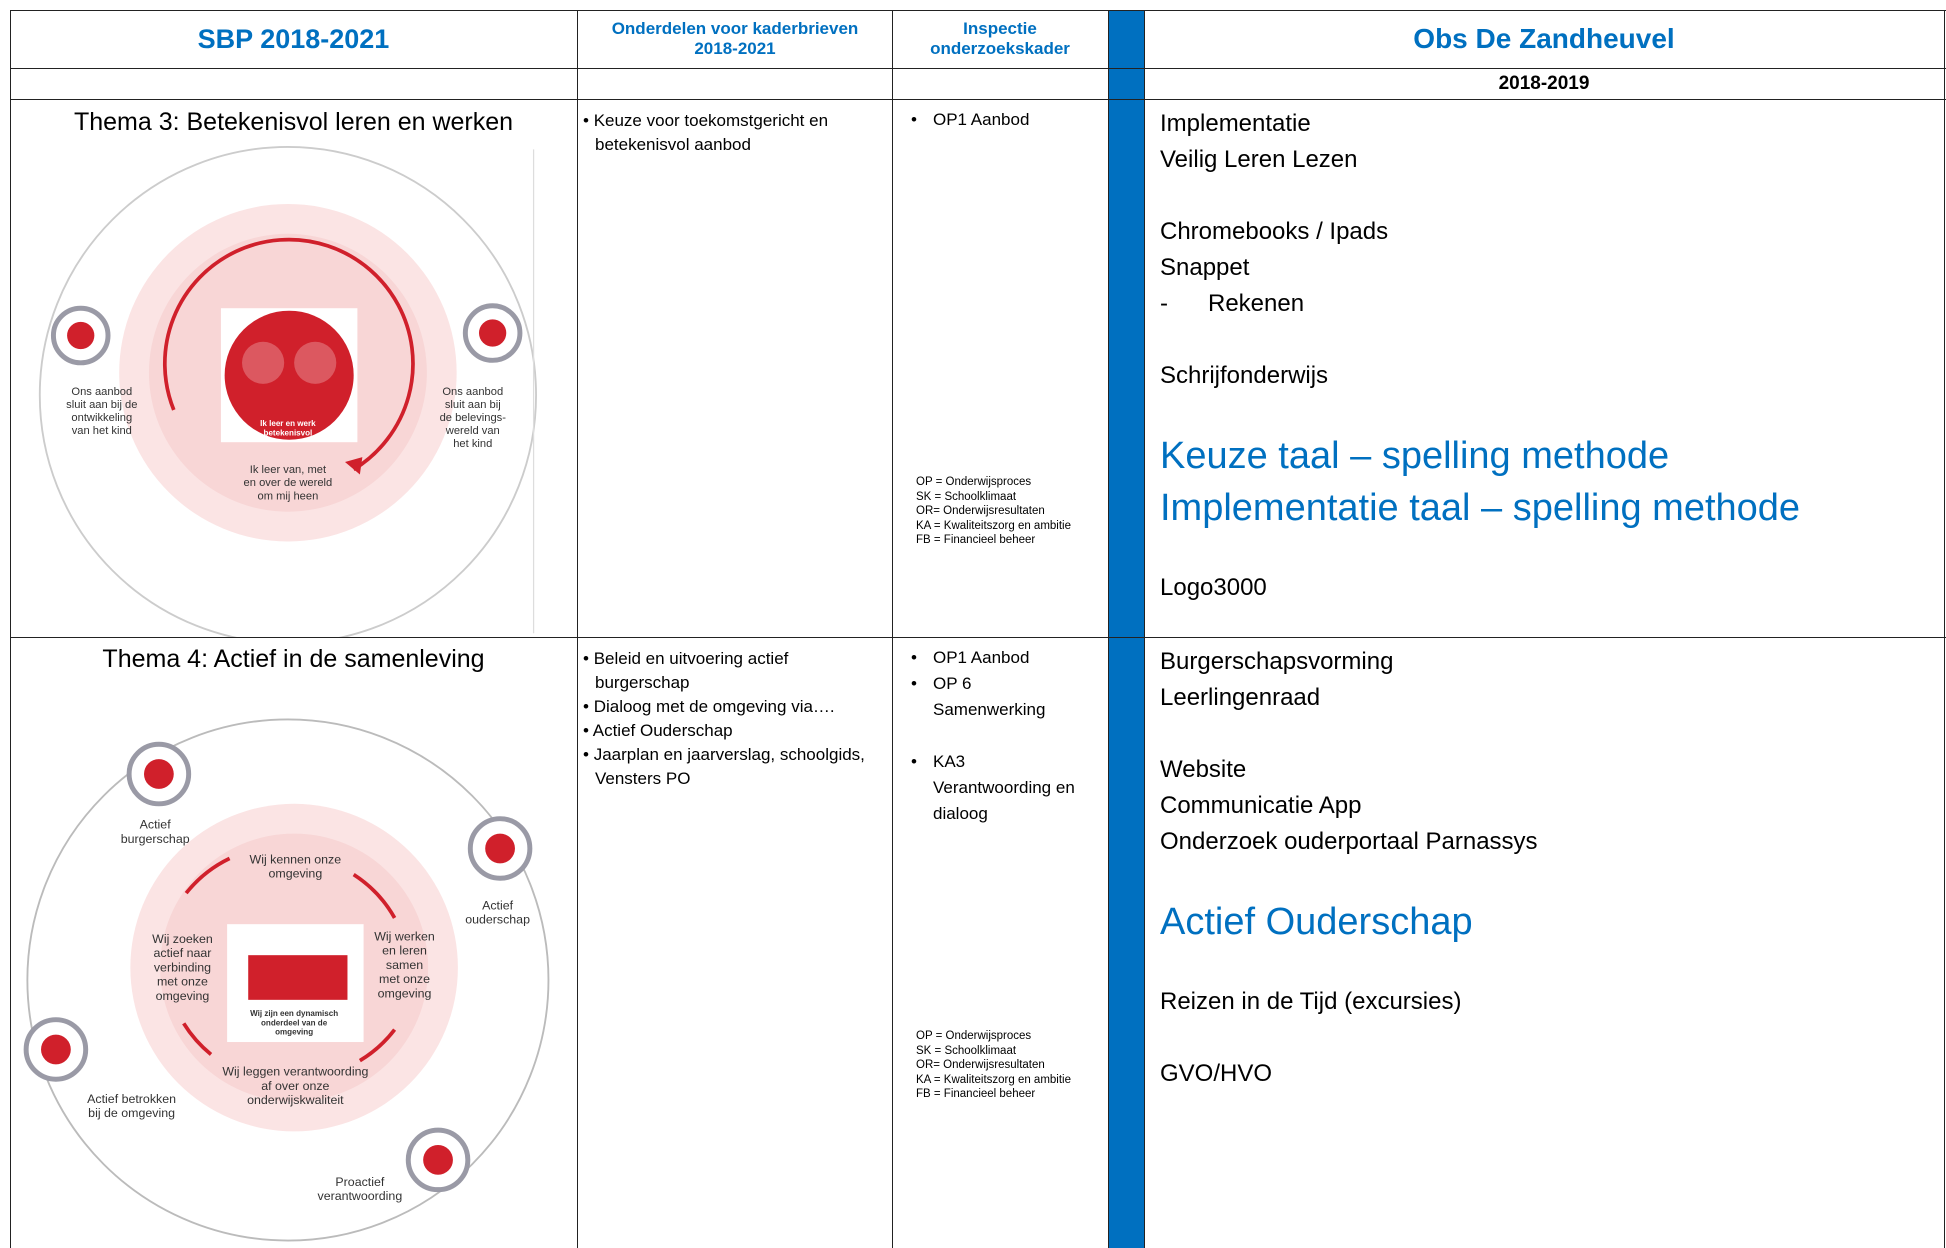 The image size is (1946, 1248). What do you see at coordinates (497, 920) in the screenshot?
I see `diagram-label: ouderschap` at bounding box center [497, 920].